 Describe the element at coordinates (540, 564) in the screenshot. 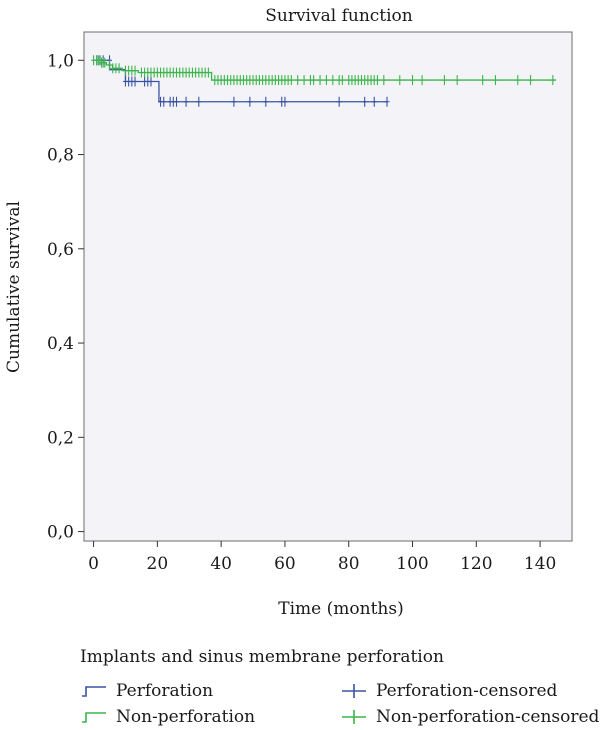

I see `x-tick-label: 140` at that location.